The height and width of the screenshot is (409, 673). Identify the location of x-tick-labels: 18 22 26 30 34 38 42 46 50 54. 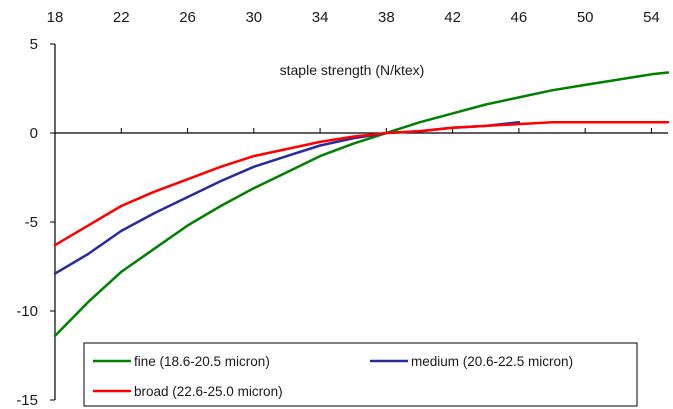
(353, 17).